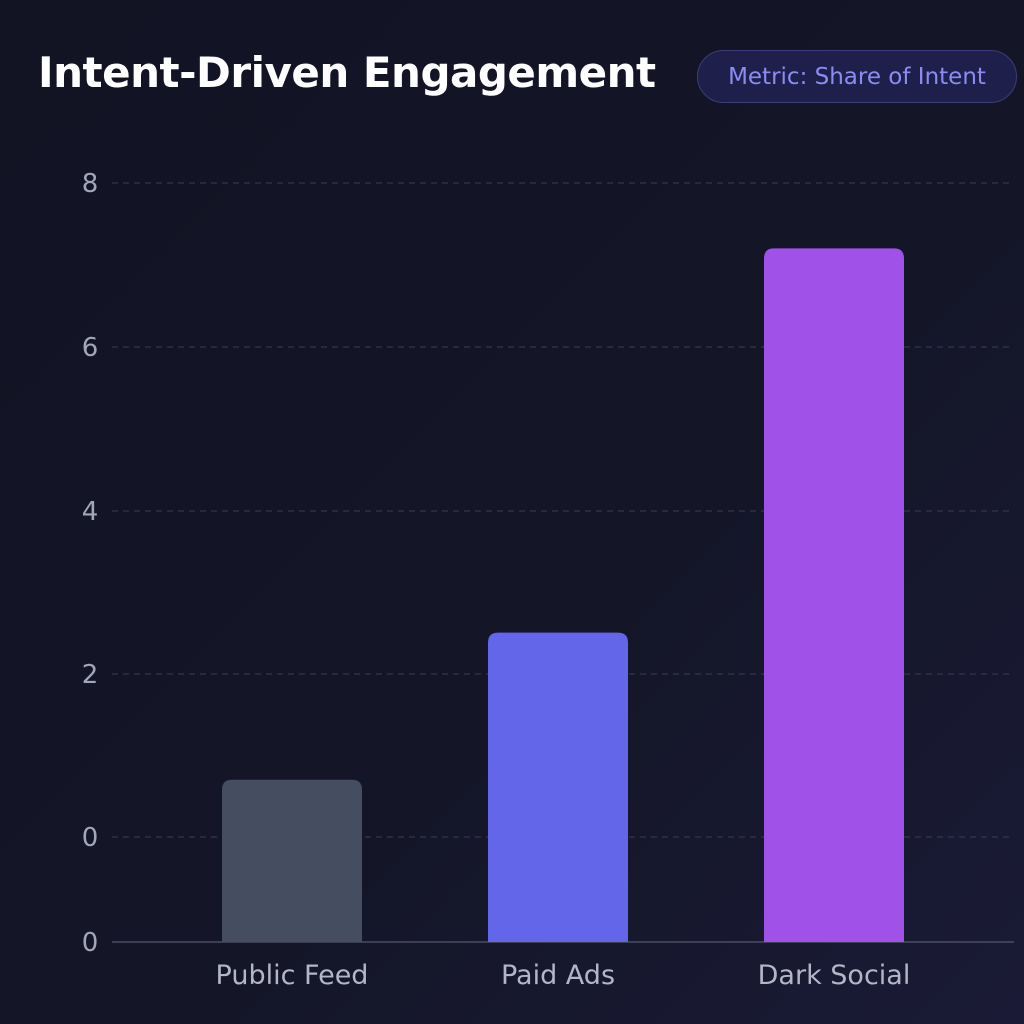 The image size is (1024, 1024). What do you see at coordinates (347, 72) in the screenshot?
I see `page-title: Intent-Driven Engagement` at bounding box center [347, 72].